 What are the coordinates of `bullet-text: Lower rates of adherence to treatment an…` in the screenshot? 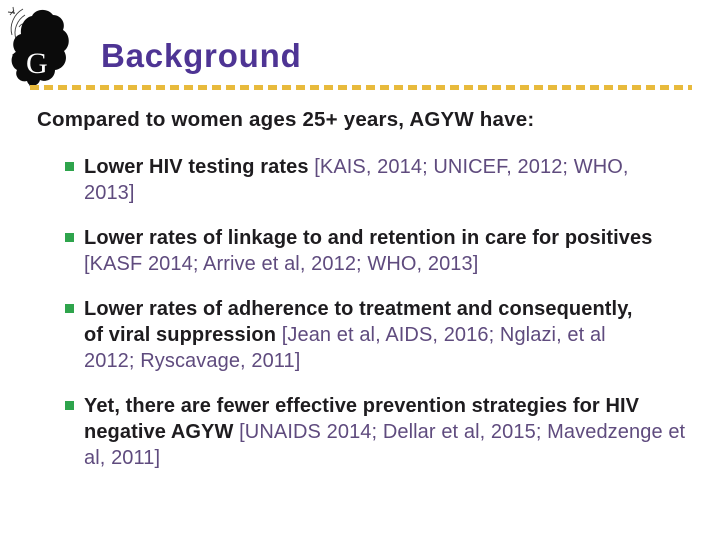 It's located at (364, 335).